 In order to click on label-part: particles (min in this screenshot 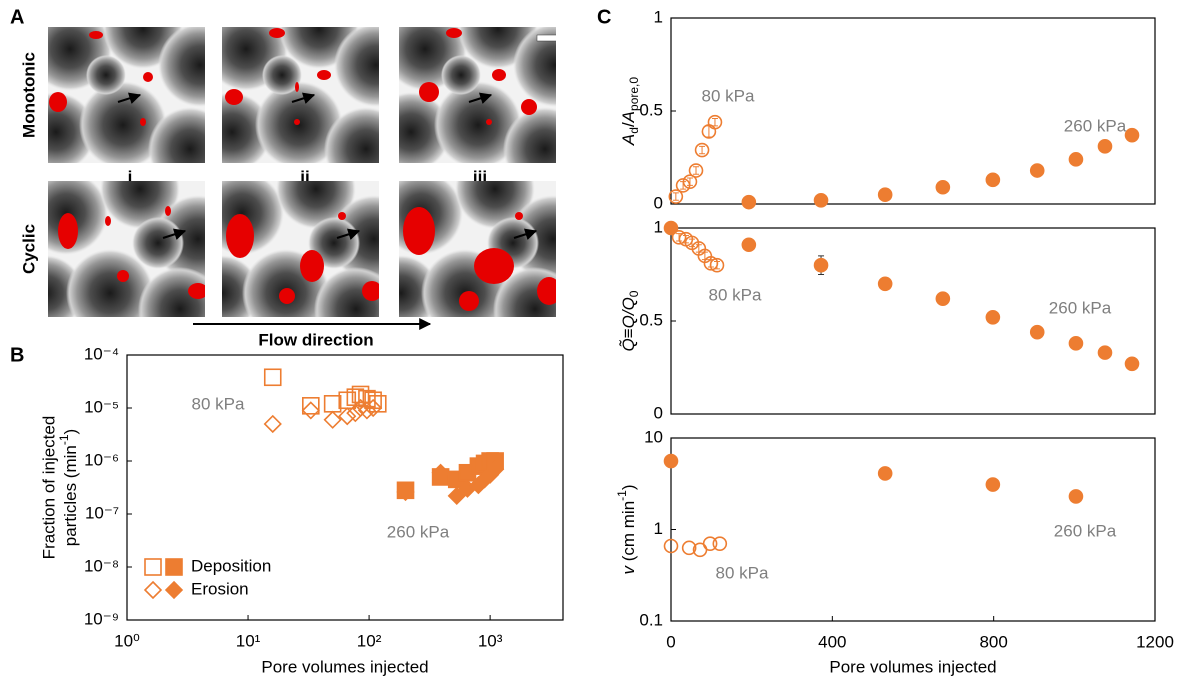, I will do `click(70, 495)`.